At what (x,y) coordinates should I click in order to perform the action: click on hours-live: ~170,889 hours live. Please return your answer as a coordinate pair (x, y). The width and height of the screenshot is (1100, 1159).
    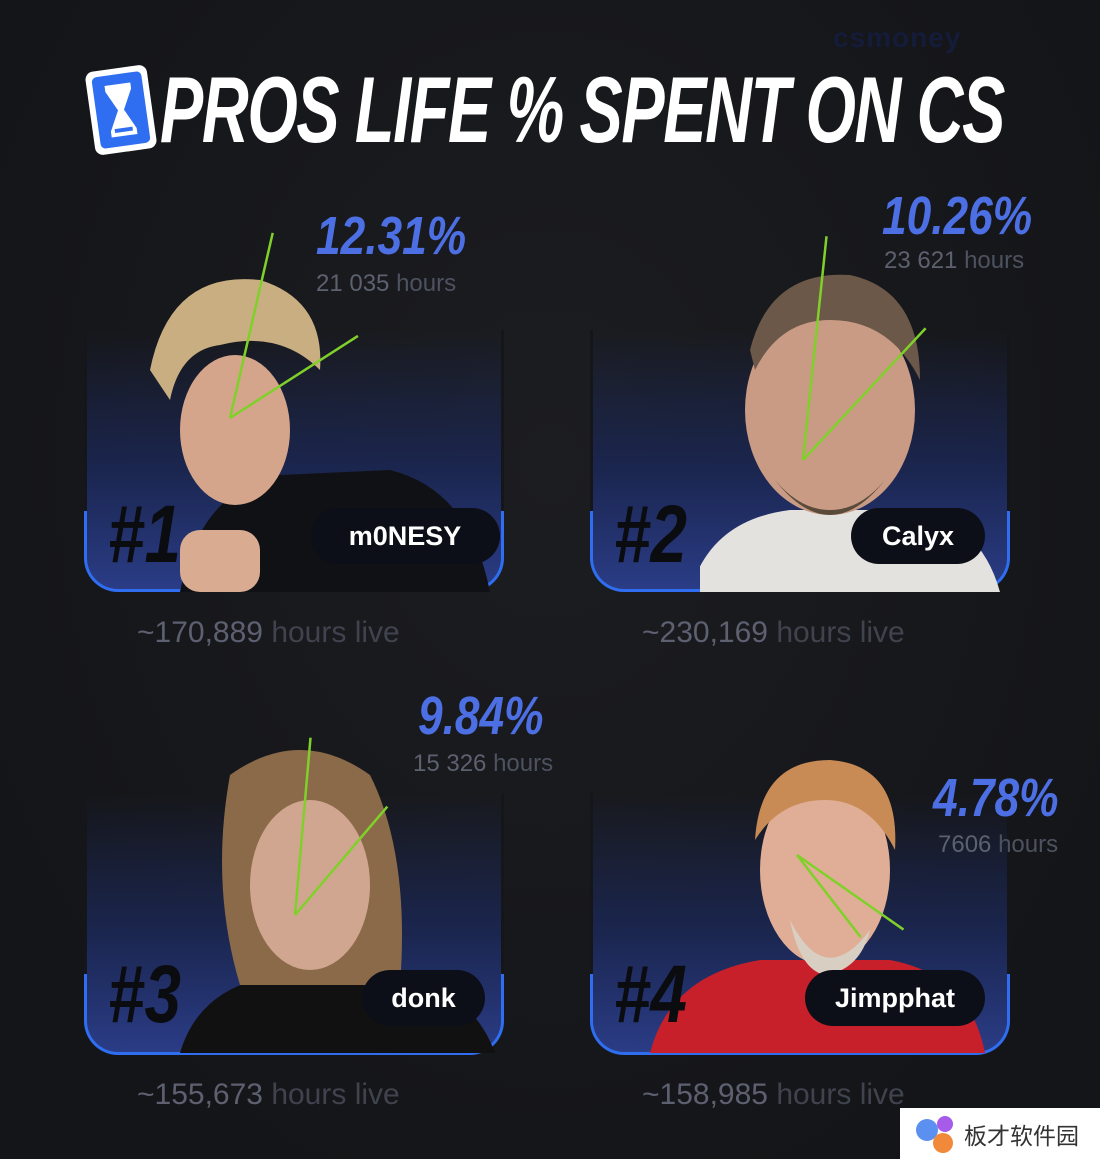
    Looking at the image, I should click on (268, 632).